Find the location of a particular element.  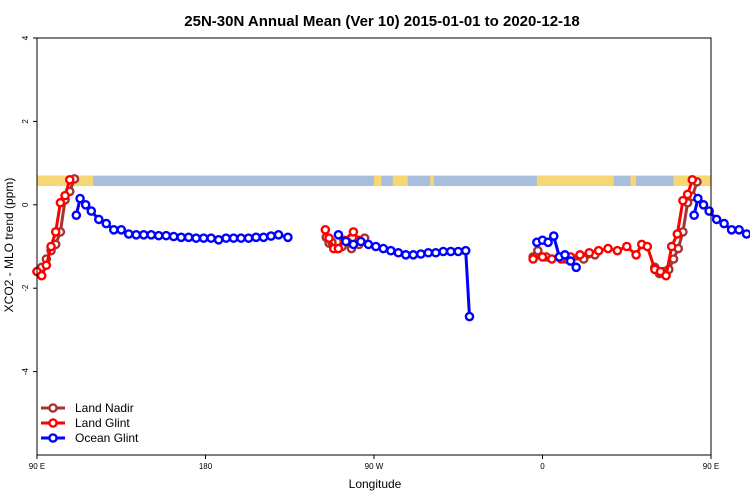

x-axis-label: Longitude is located at coordinates (375, 484).